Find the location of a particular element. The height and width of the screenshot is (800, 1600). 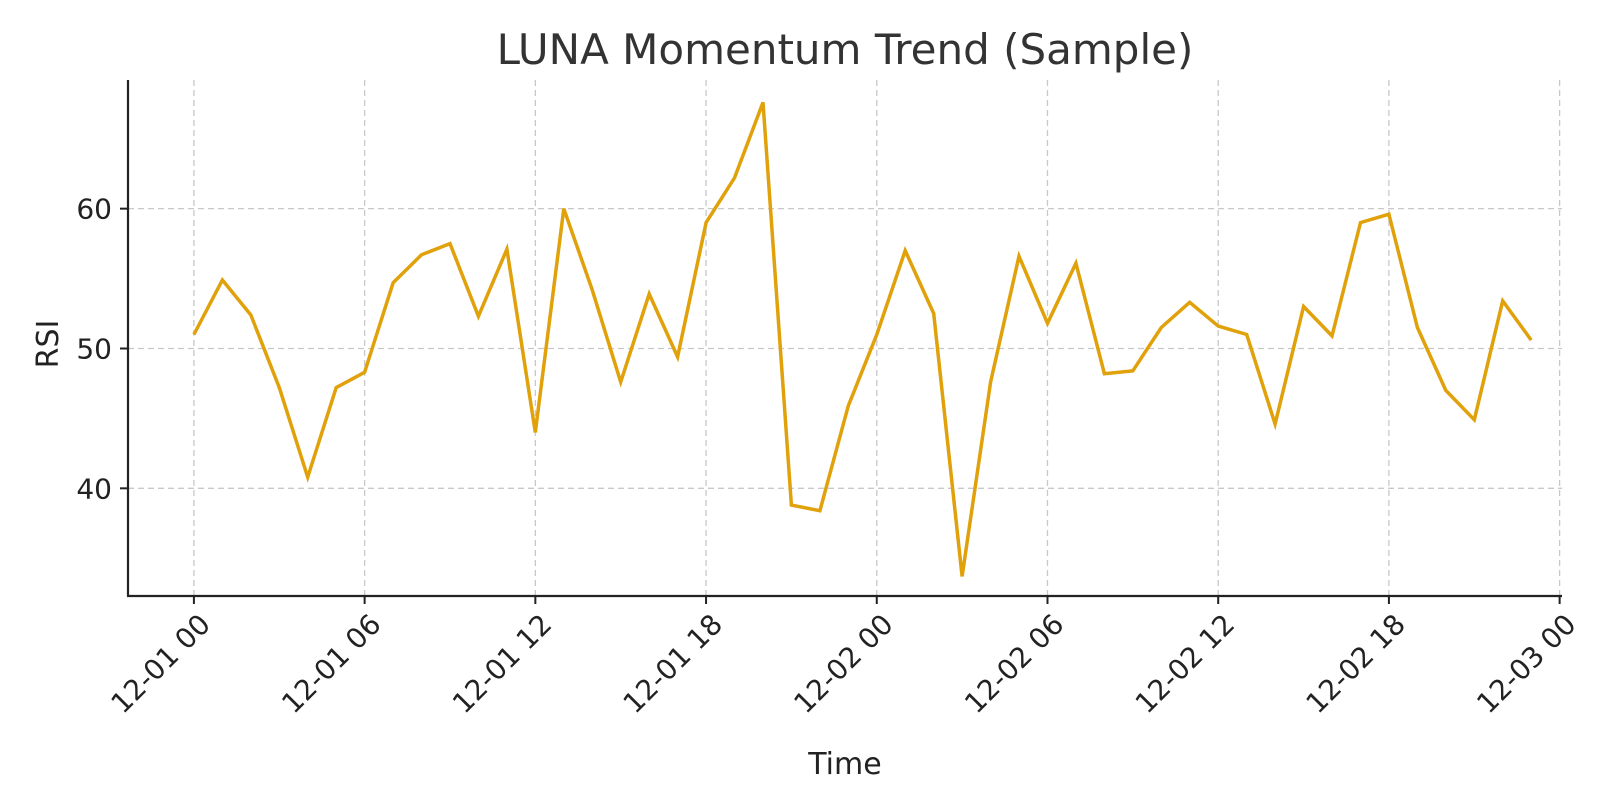

chart-title: LUNA Momentum Trend (Sample) is located at coordinates (845, 49).